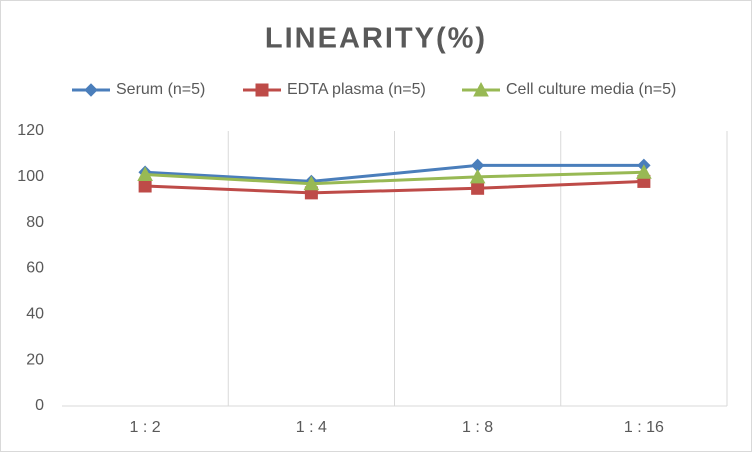 This screenshot has height=452, width=752. I want to click on x-tick-label: 1 : 8, so click(477, 427).